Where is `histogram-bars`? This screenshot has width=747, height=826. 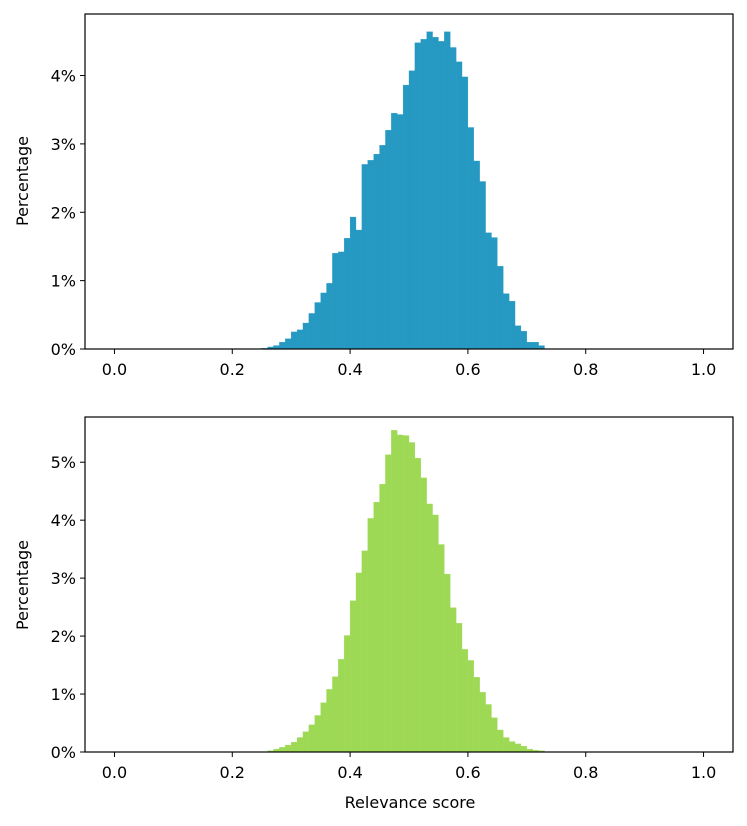
histogram-bars is located at coordinates (406, 591).